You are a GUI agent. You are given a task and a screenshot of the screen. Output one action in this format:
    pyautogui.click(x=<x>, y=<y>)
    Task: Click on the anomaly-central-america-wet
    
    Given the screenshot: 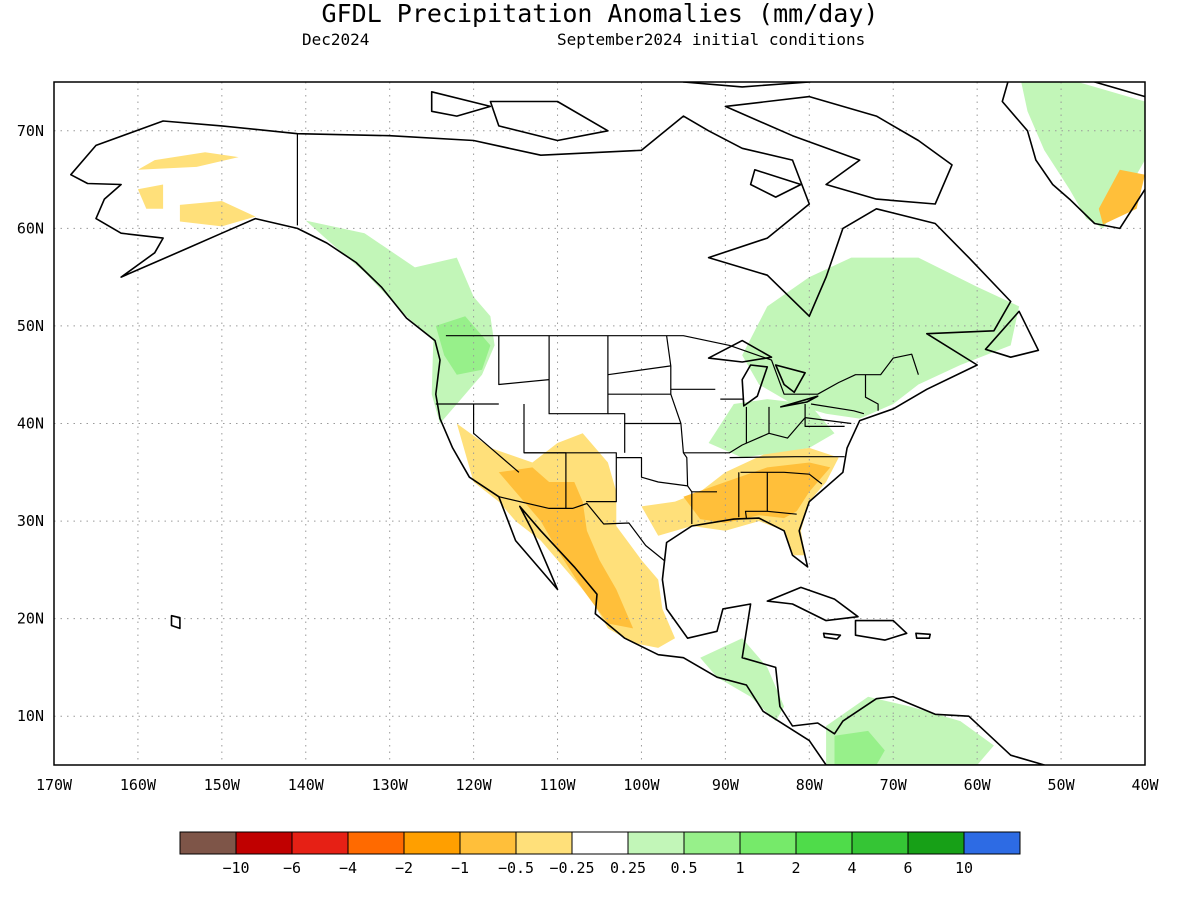 What is the action you would take?
    pyautogui.click(x=742, y=680)
    